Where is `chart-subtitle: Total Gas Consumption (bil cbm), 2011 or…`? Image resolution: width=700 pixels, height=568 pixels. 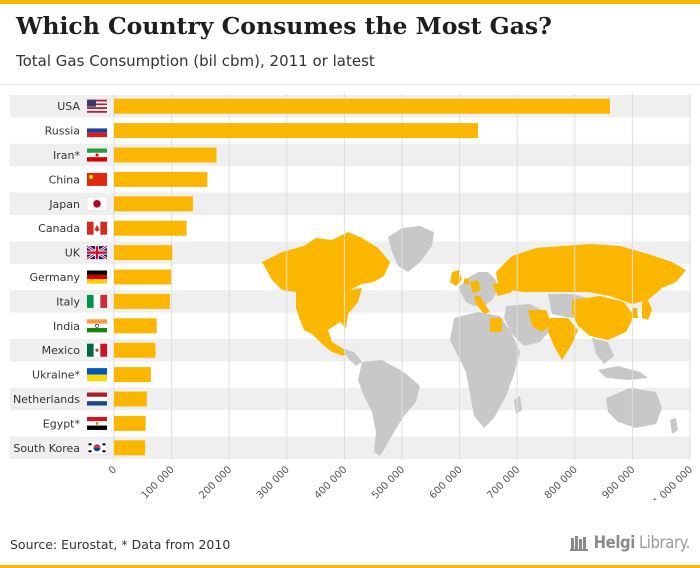 chart-subtitle: Total Gas Consumption (bil cbm), 2011 or… is located at coordinates (195, 61).